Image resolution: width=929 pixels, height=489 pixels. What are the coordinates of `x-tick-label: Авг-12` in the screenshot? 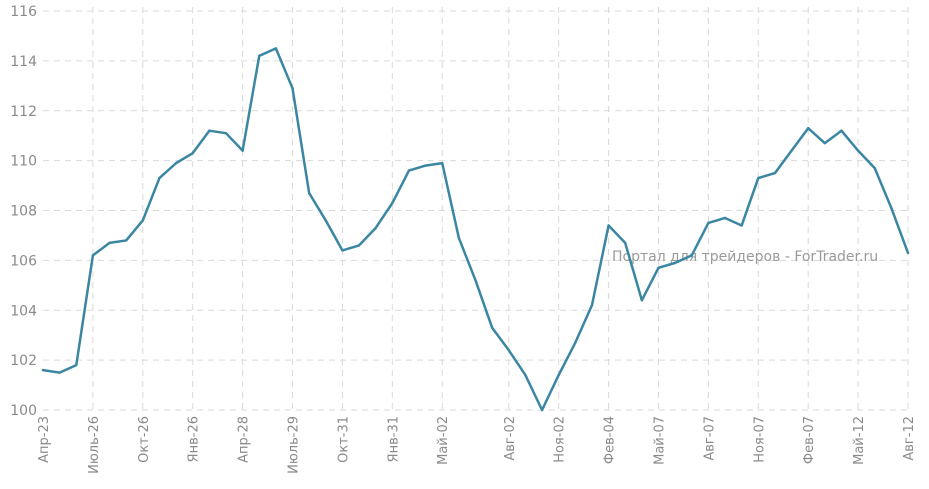 It's located at (909, 438).